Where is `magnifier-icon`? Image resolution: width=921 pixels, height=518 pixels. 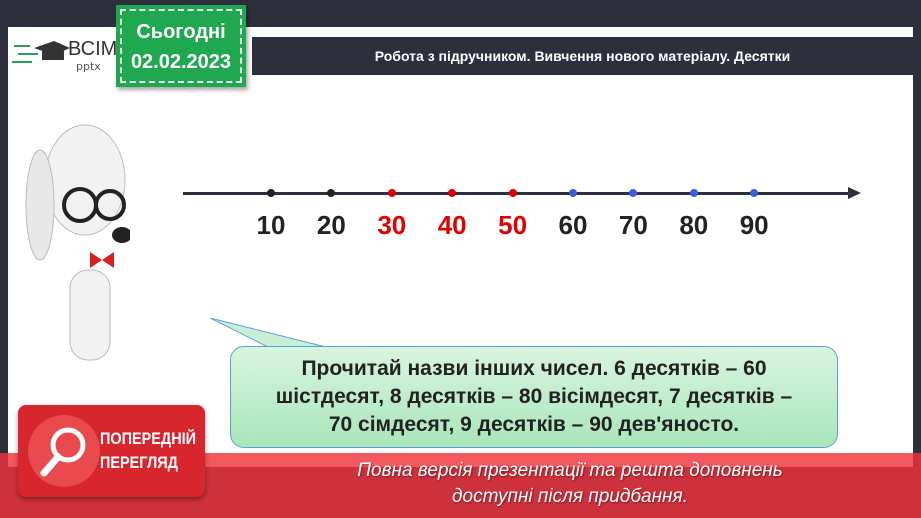
magnifier-icon is located at coordinates (64, 451).